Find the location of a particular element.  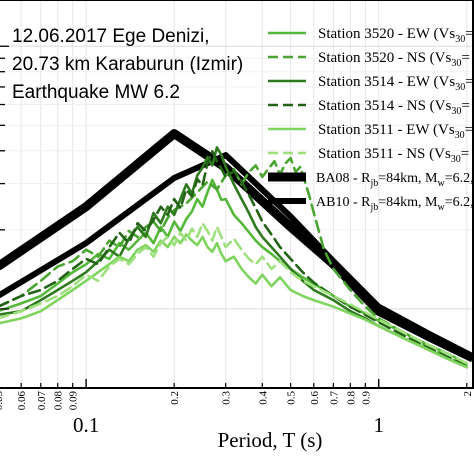

annotation-line-1: 12.06.2017 Ege Denizi, is located at coordinates (111, 36).